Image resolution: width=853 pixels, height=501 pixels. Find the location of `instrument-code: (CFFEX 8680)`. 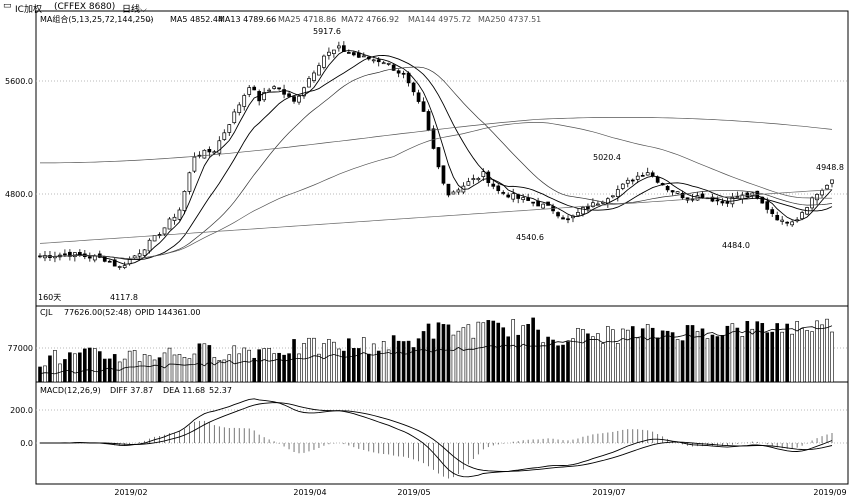

instrument-code: (CFFEX 8680) is located at coordinates (85, 7).